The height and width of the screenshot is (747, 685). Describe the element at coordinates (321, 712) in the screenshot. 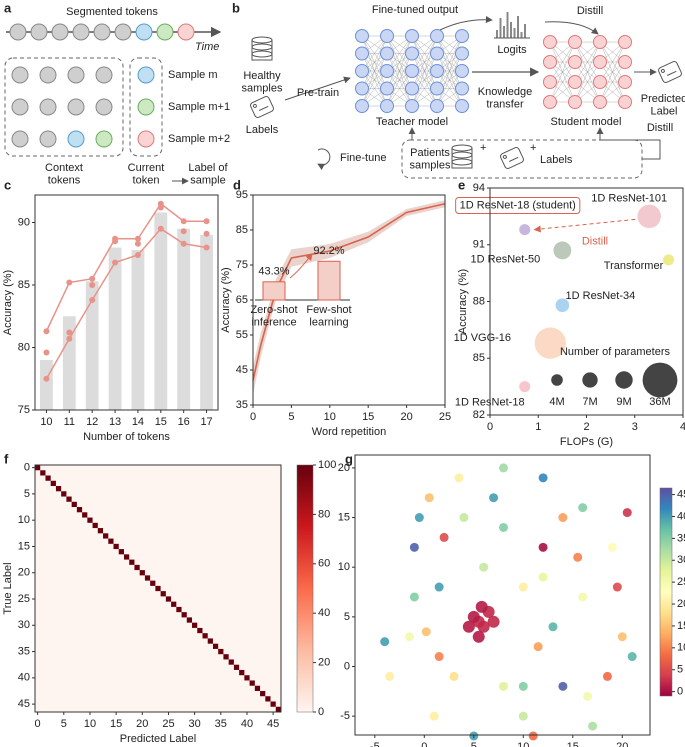

I see `colorbar-tick-label: 0` at that location.